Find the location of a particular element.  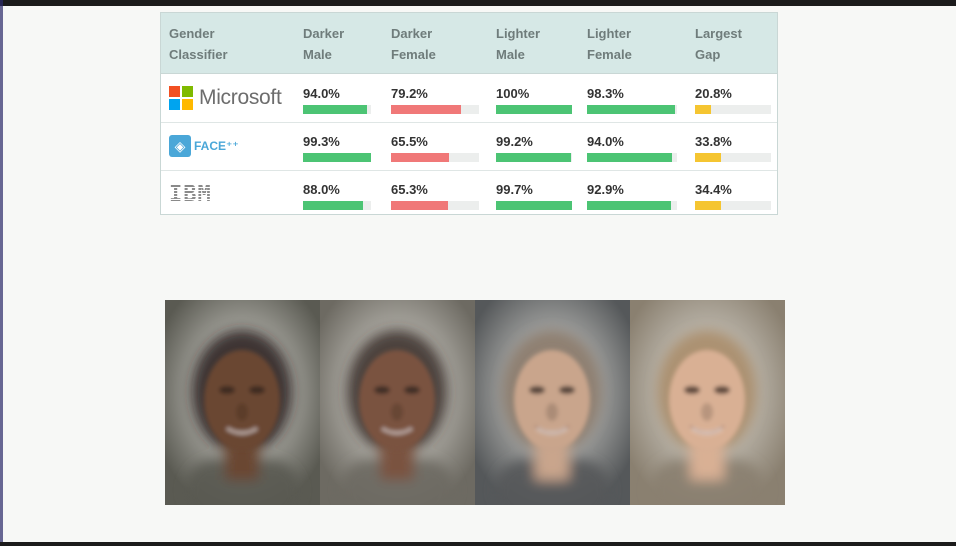

table-row-ibm: IBM 88.0% 65.3% 99.7% 92.9% 34.4% is located at coordinates (469, 194).